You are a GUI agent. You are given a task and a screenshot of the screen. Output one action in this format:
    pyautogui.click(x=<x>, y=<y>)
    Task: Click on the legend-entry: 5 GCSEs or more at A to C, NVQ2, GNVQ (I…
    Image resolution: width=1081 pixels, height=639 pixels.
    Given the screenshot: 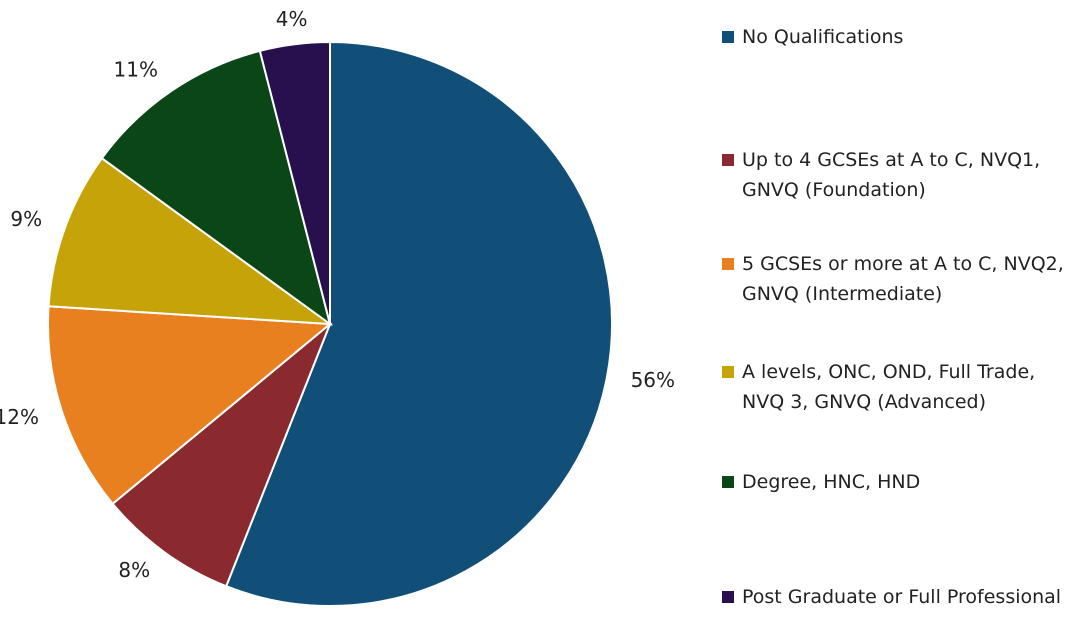 What is the action you would take?
    pyautogui.click(x=899, y=279)
    